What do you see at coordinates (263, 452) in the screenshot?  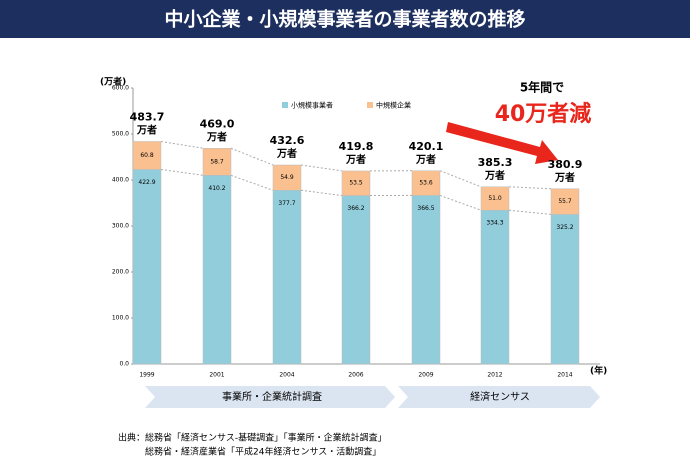 I see `source: 総務省・経済産業省「平成24年経済センサス・活動調査」` at bounding box center [263, 452].